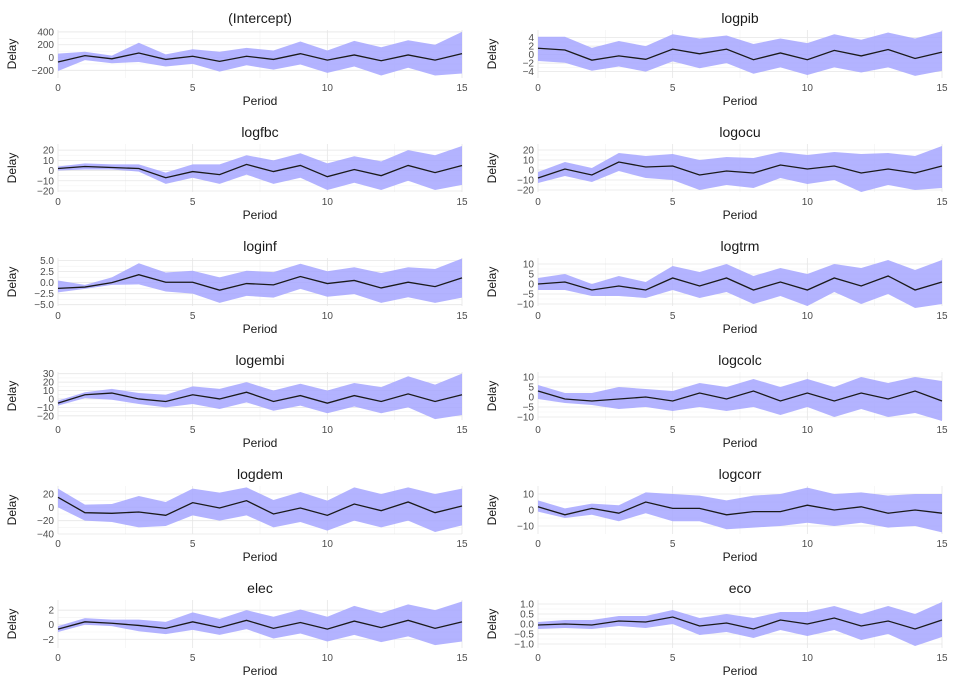 The width and height of the screenshot is (954, 685). What do you see at coordinates (260, 215) in the screenshot?
I see `chart-2-xlabel: Period` at bounding box center [260, 215].